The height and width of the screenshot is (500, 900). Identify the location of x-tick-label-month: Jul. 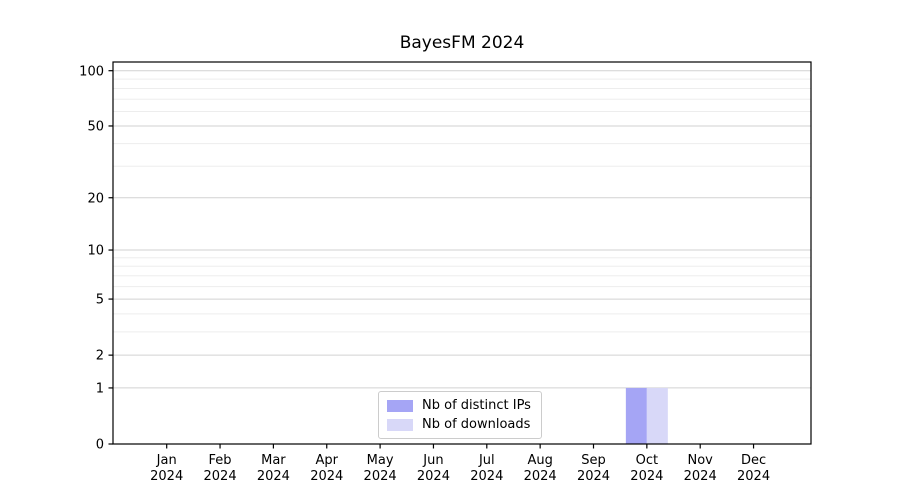
(486, 460).